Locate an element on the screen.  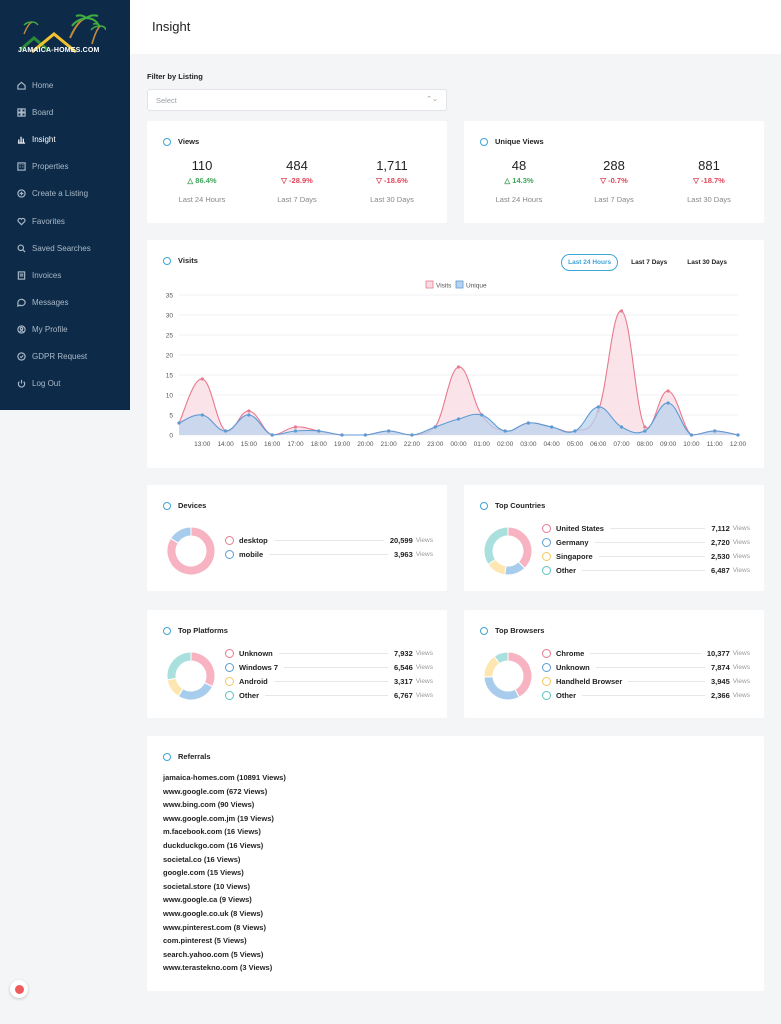
legend-value: 7,932 is located at coordinates (403, 653).